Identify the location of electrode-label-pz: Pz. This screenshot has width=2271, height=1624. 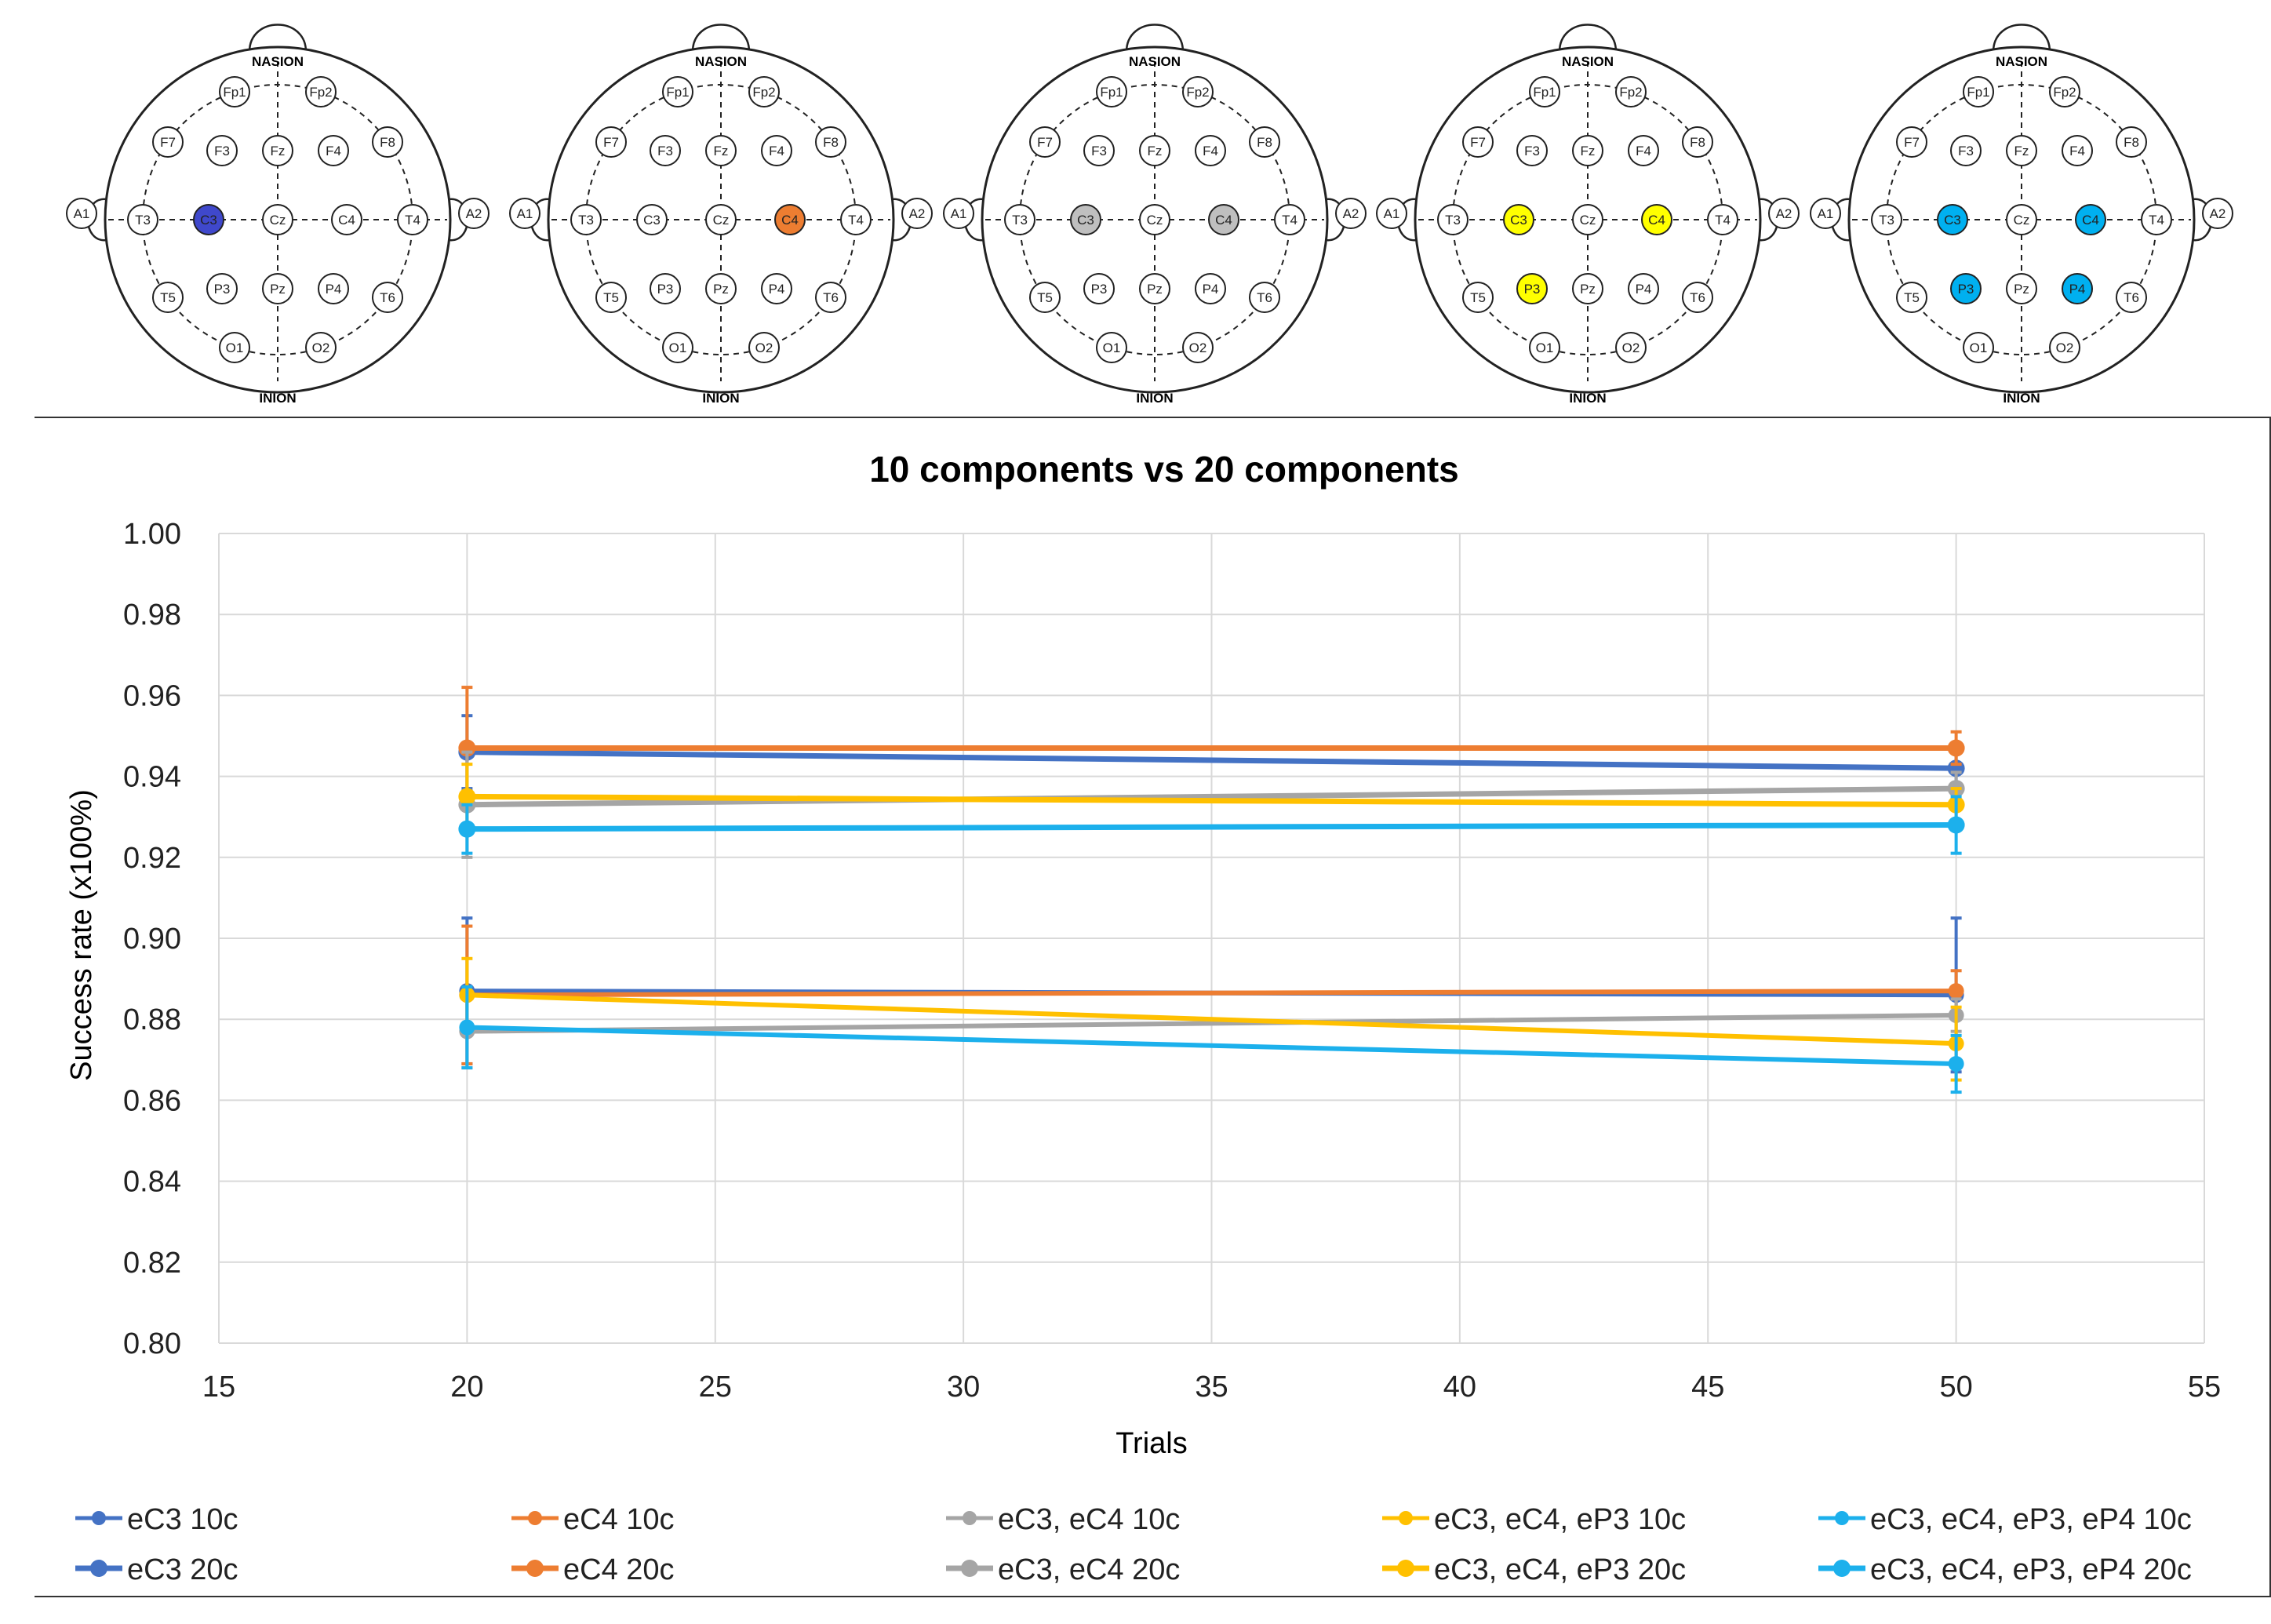
(278, 289).